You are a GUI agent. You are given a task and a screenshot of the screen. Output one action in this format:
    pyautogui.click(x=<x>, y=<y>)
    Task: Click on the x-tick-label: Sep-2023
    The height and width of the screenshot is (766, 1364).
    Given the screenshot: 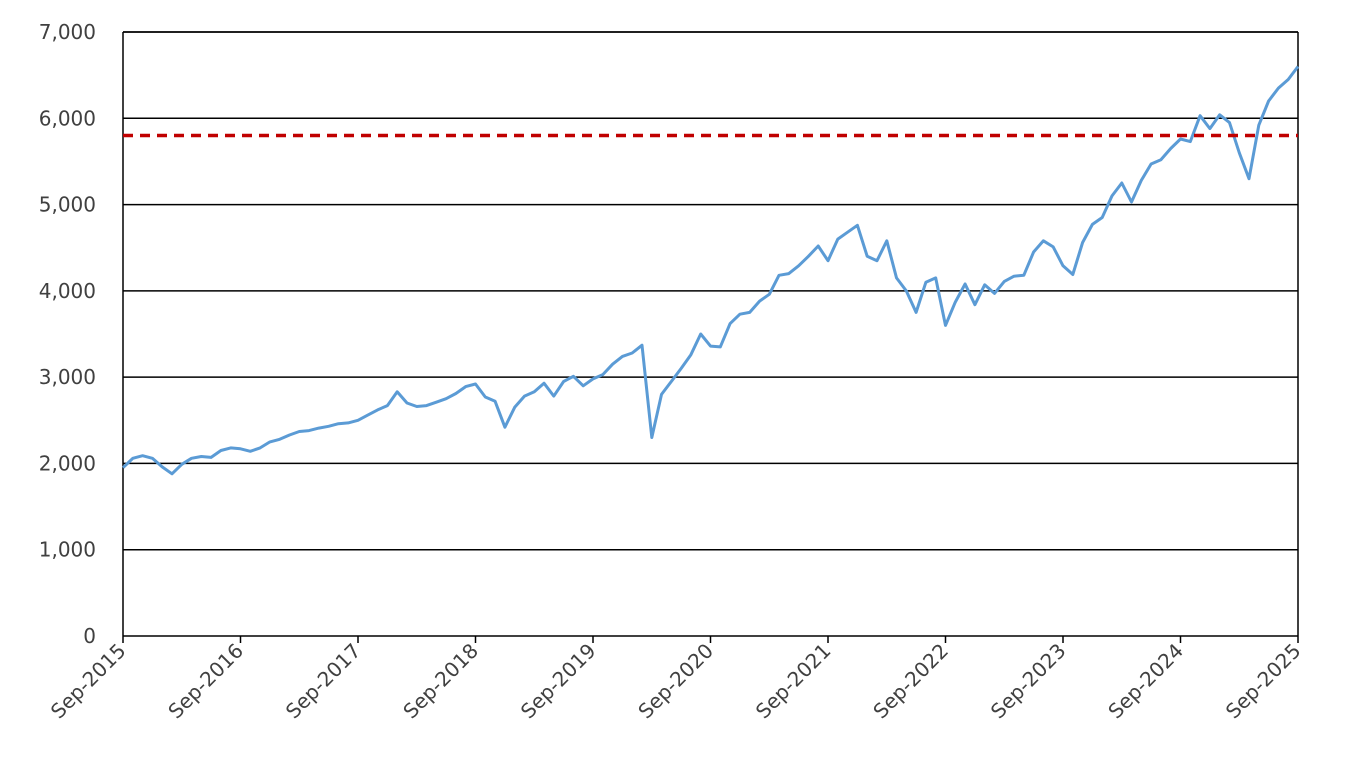 What is the action you would take?
    pyautogui.click(x=1028, y=681)
    